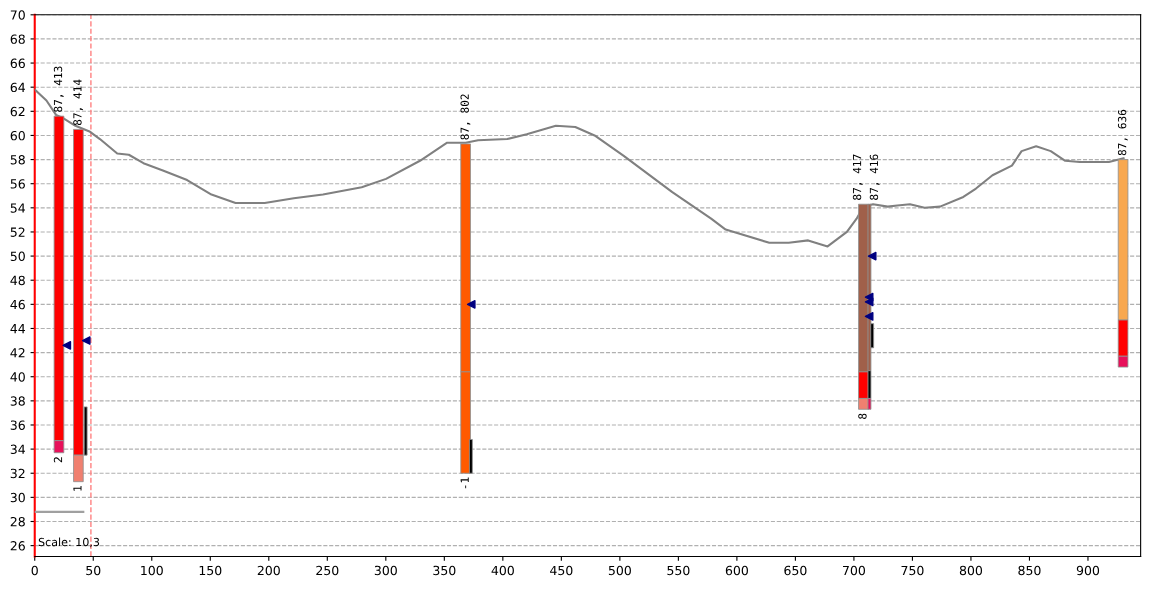 The height and width of the screenshot is (592, 1158). Describe the element at coordinates (971, 570) in the screenshot. I see `x-tick-label: 800` at that location.